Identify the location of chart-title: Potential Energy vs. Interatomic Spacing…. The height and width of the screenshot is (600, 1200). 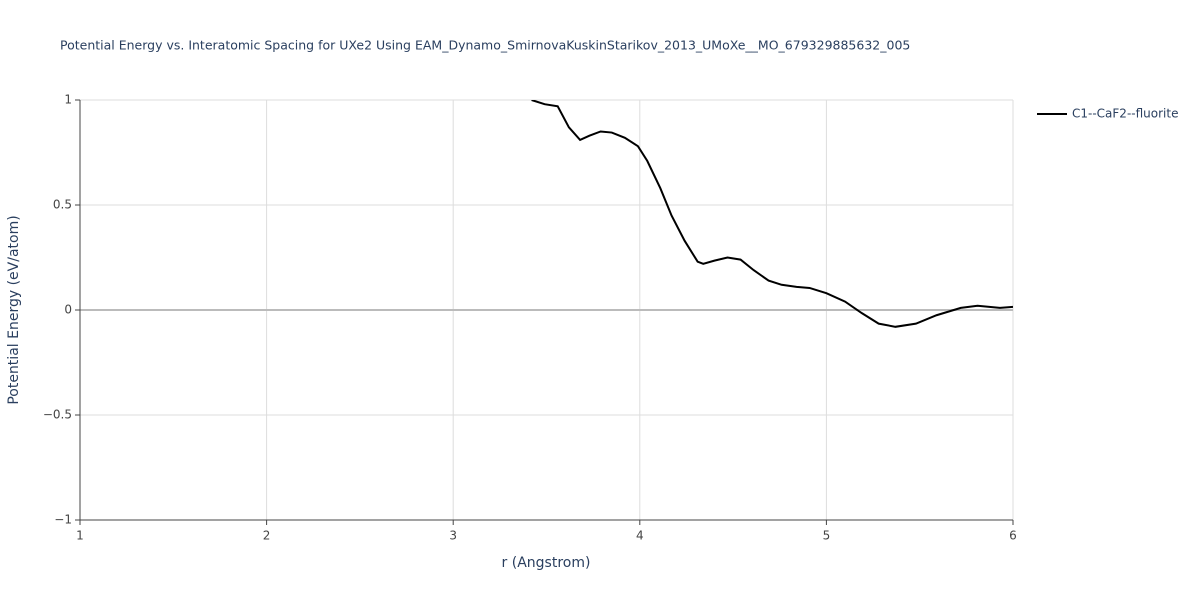
(485, 45).